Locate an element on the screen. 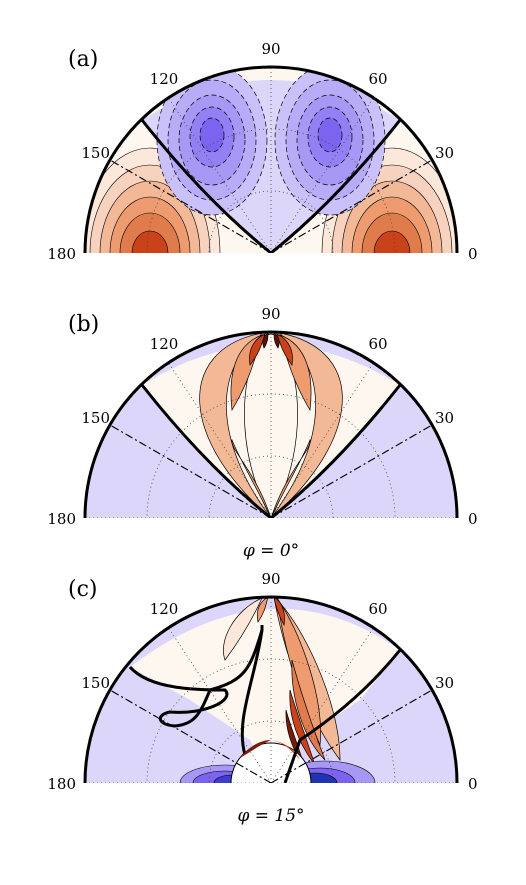 This screenshot has width=526, height=885. panel-caption: φ = 15° is located at coordinates (270, 816).